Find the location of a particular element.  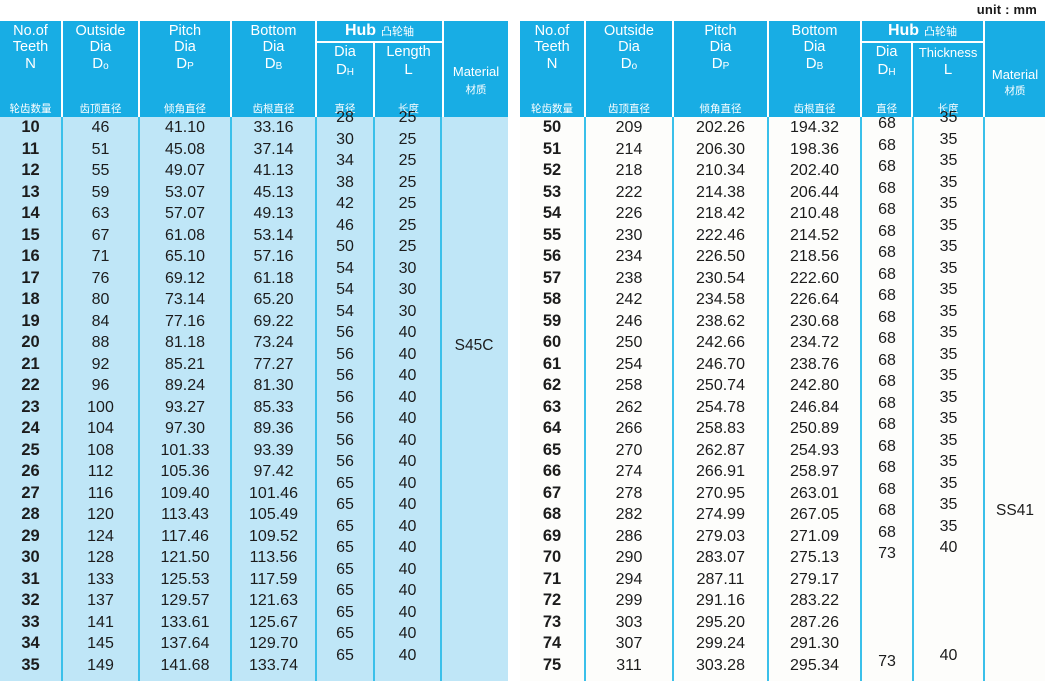

data-cell: 93.27 is located at coordinates (185, 407).